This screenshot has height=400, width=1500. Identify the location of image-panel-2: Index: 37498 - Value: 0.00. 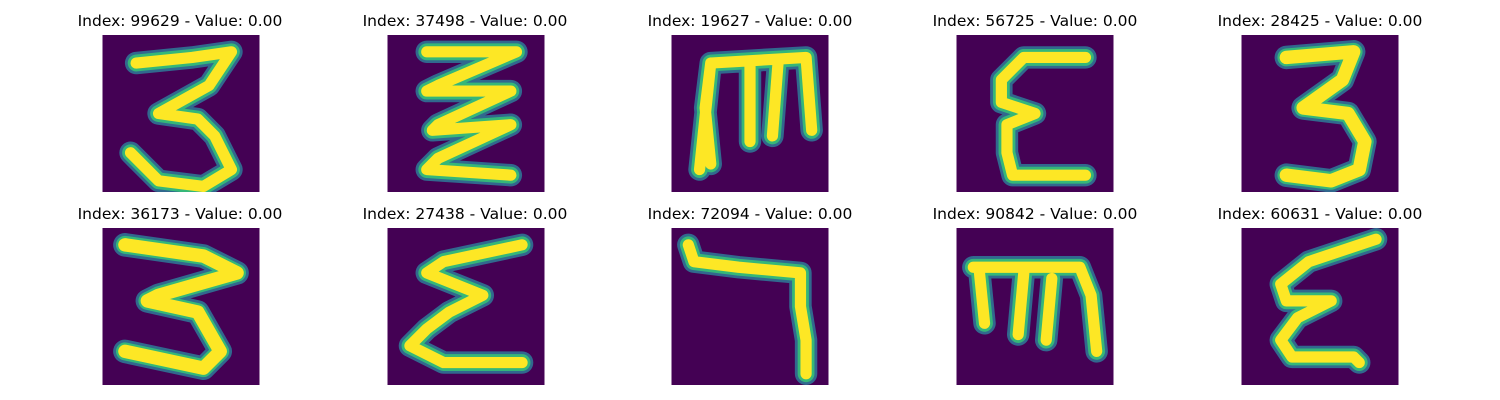
(465, 96).